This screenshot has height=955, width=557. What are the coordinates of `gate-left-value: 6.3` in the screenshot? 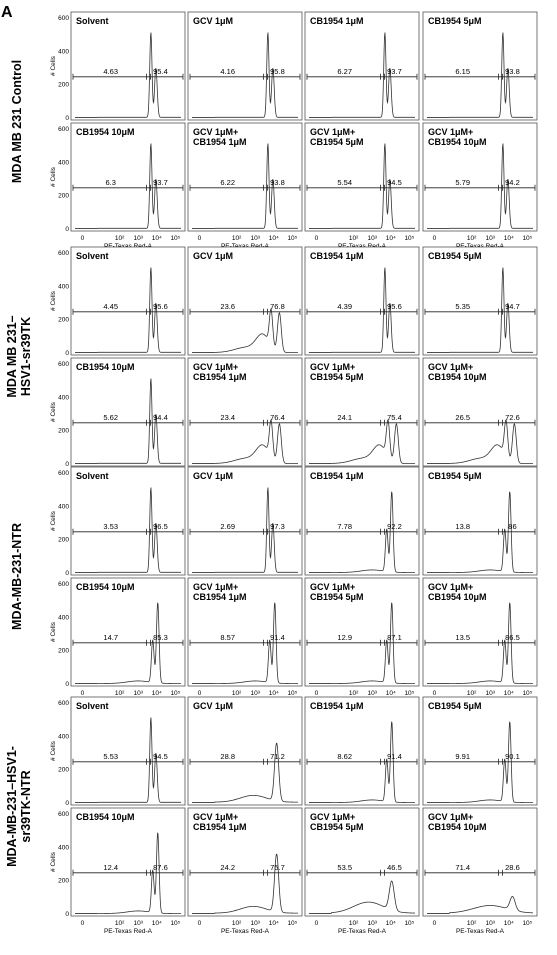 It's located at (111, 182).